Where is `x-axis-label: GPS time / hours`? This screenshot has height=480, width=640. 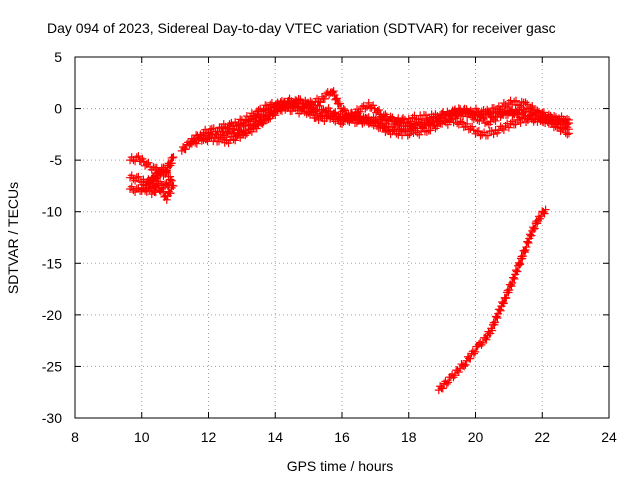
x-axis-label: GPS time / hours is located at coordinates (340, 466).